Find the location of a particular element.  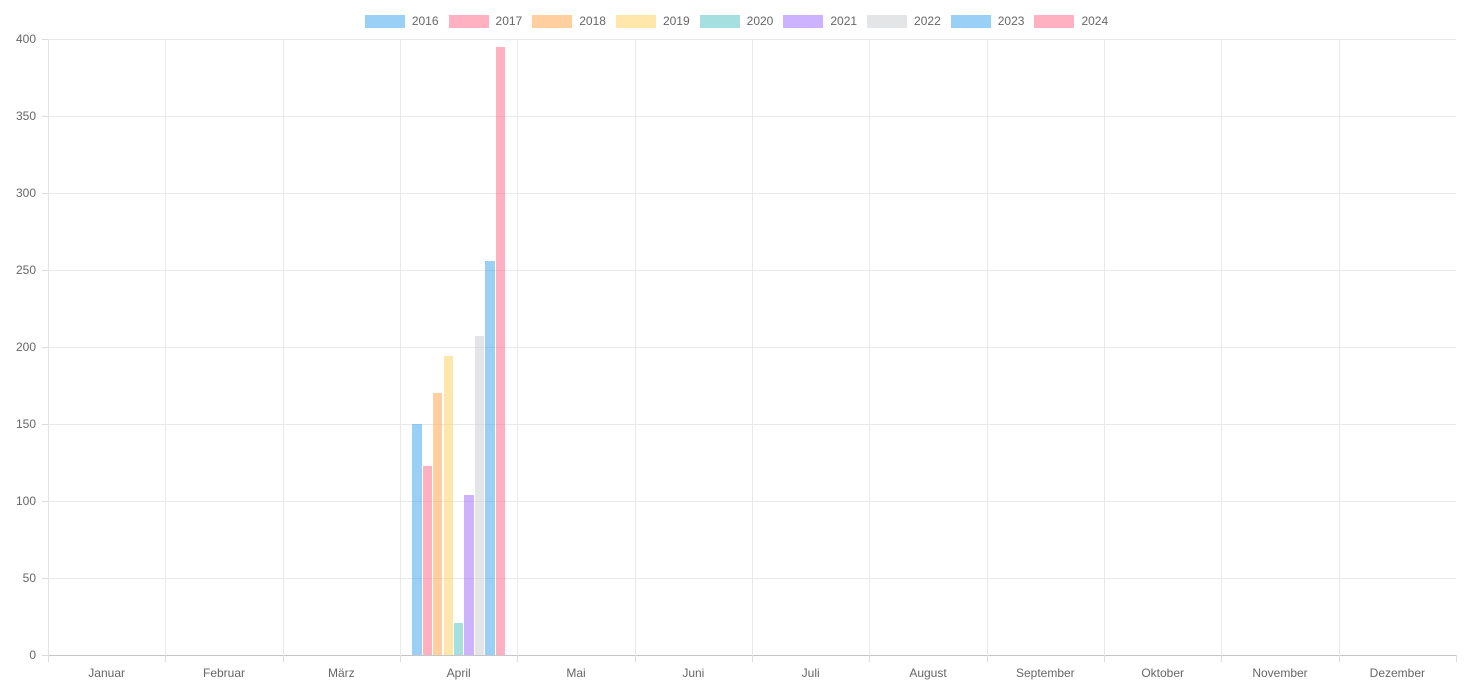

bar-2020-April is located at coordinates (458, 638).